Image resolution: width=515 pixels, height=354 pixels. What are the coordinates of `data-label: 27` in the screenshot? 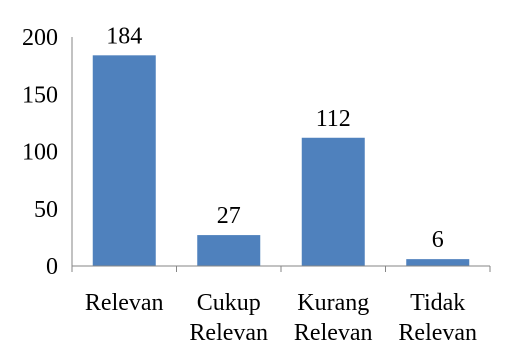 It's located at (229, 216).